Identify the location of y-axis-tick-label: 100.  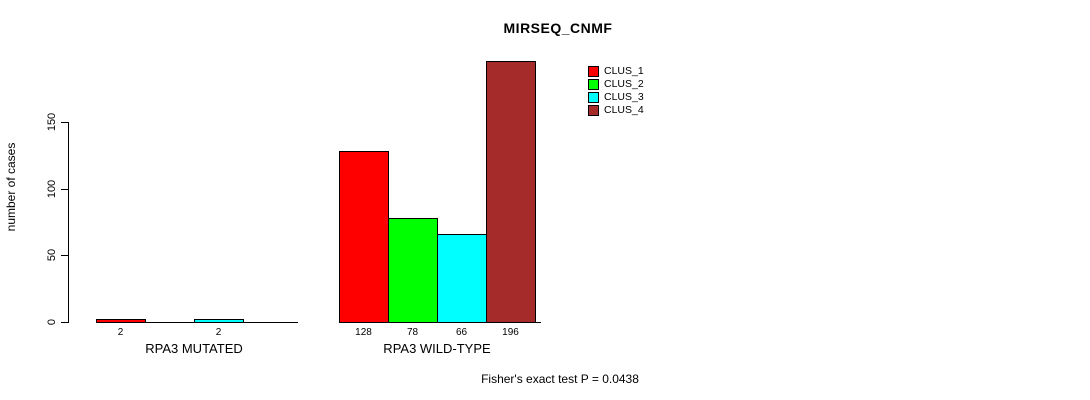
(52, 189).